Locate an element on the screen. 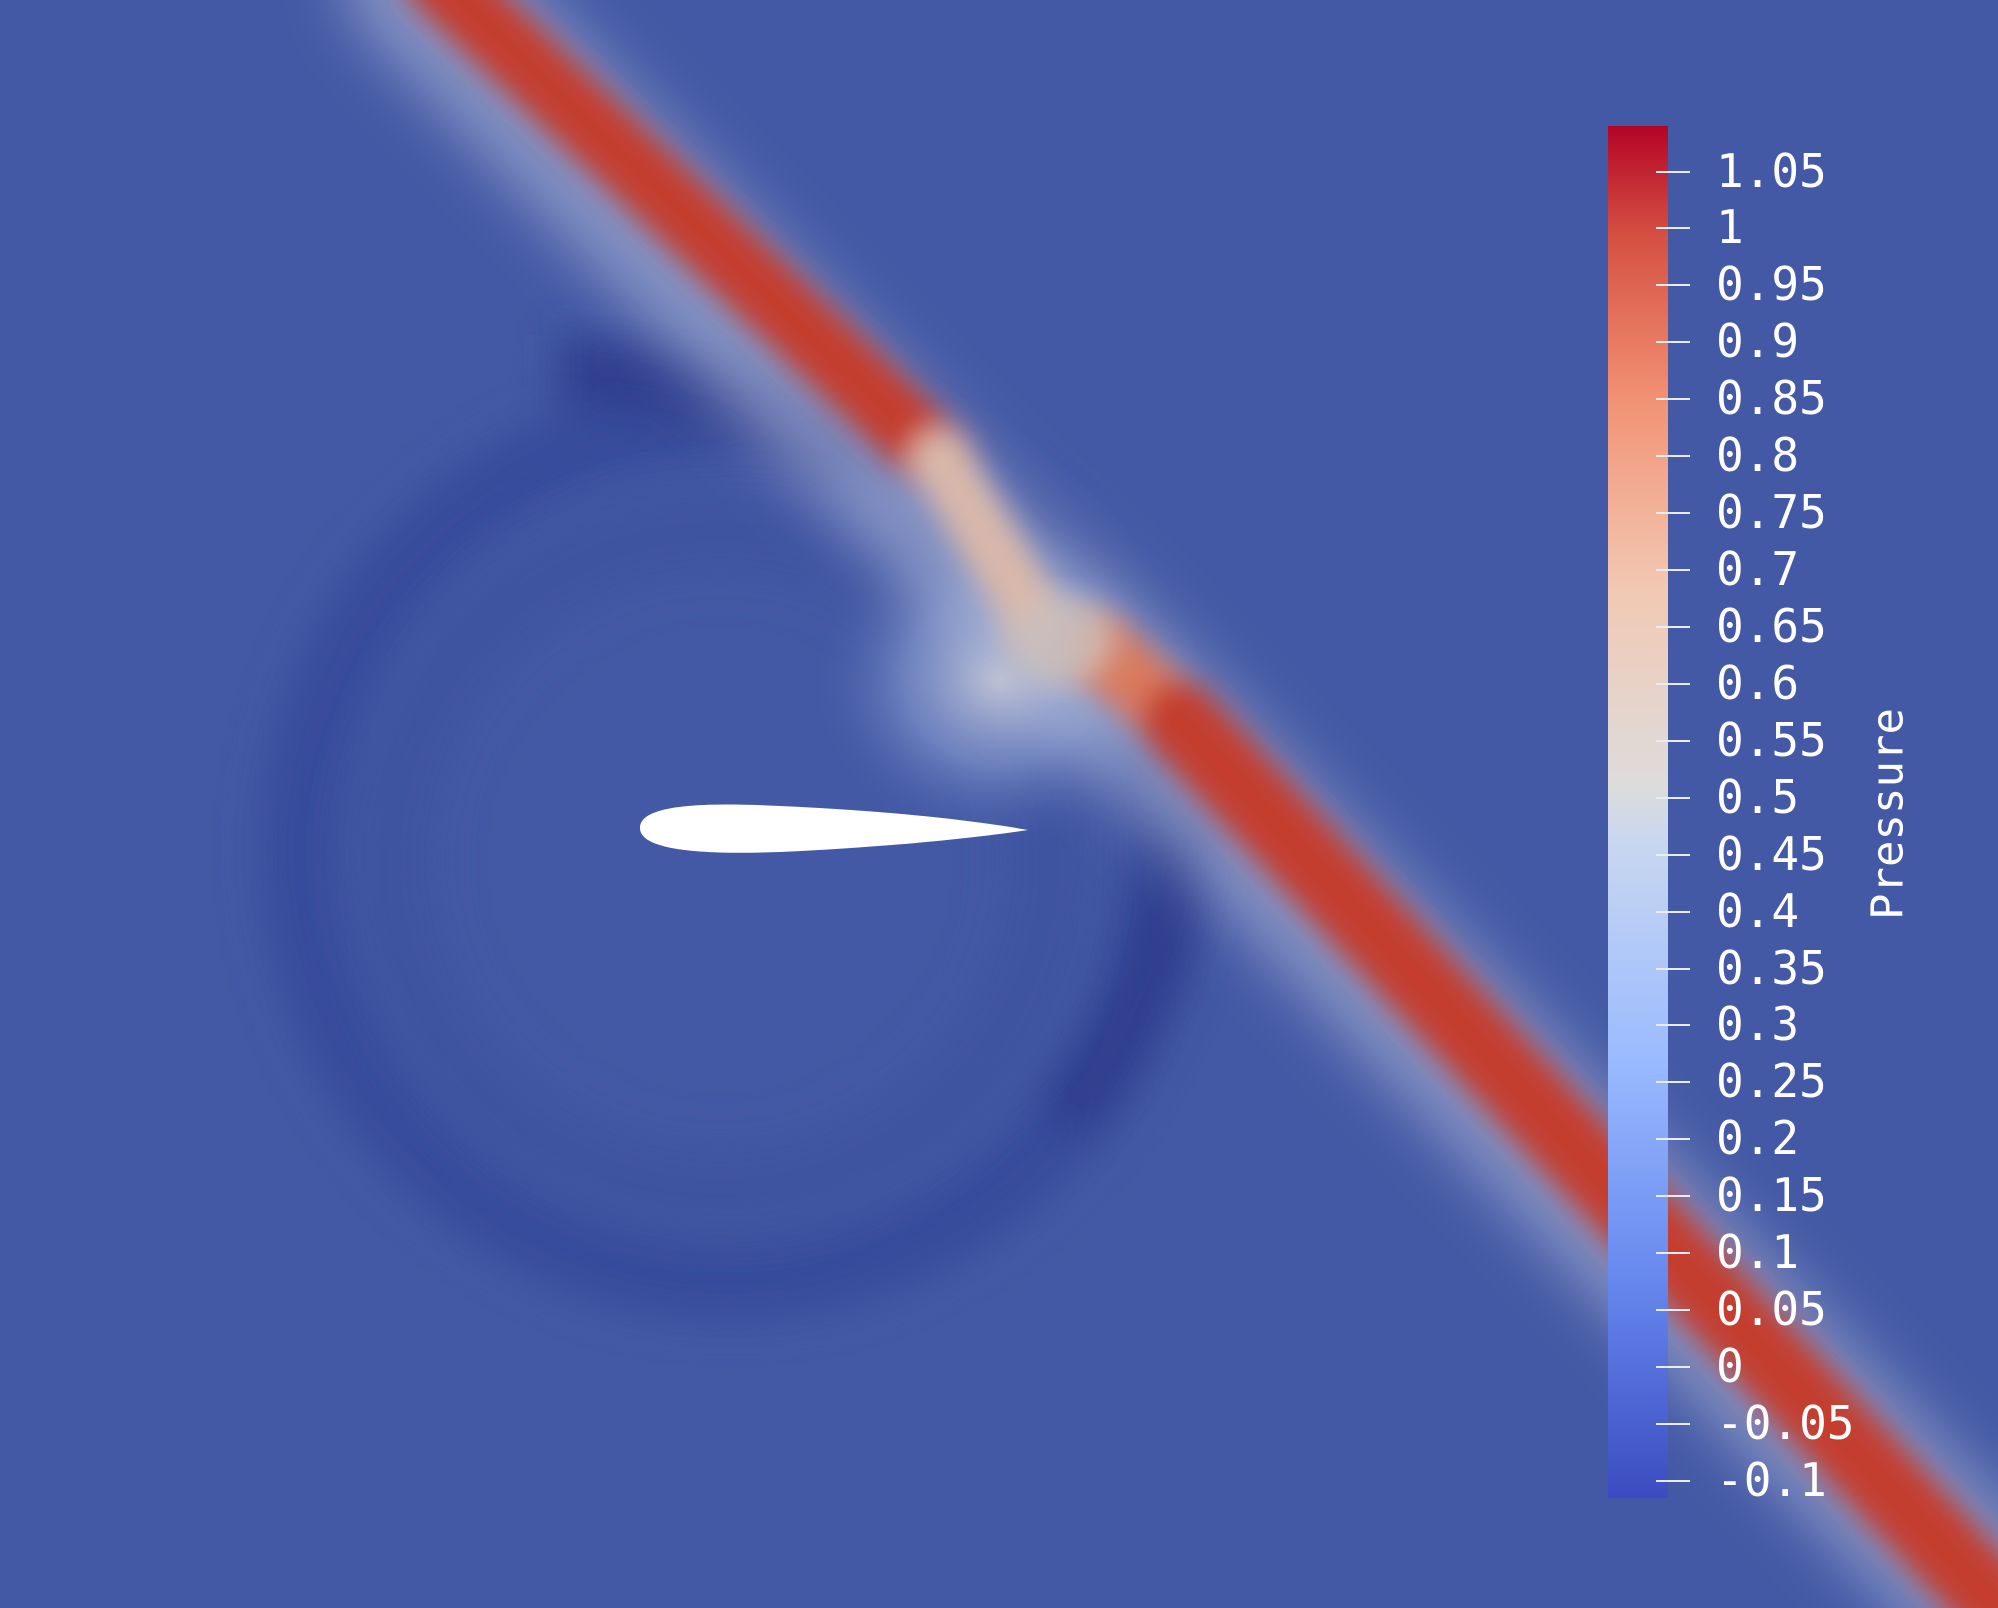  colorbar-tick-label: 0.6 is located at coordinates (1758, 682).